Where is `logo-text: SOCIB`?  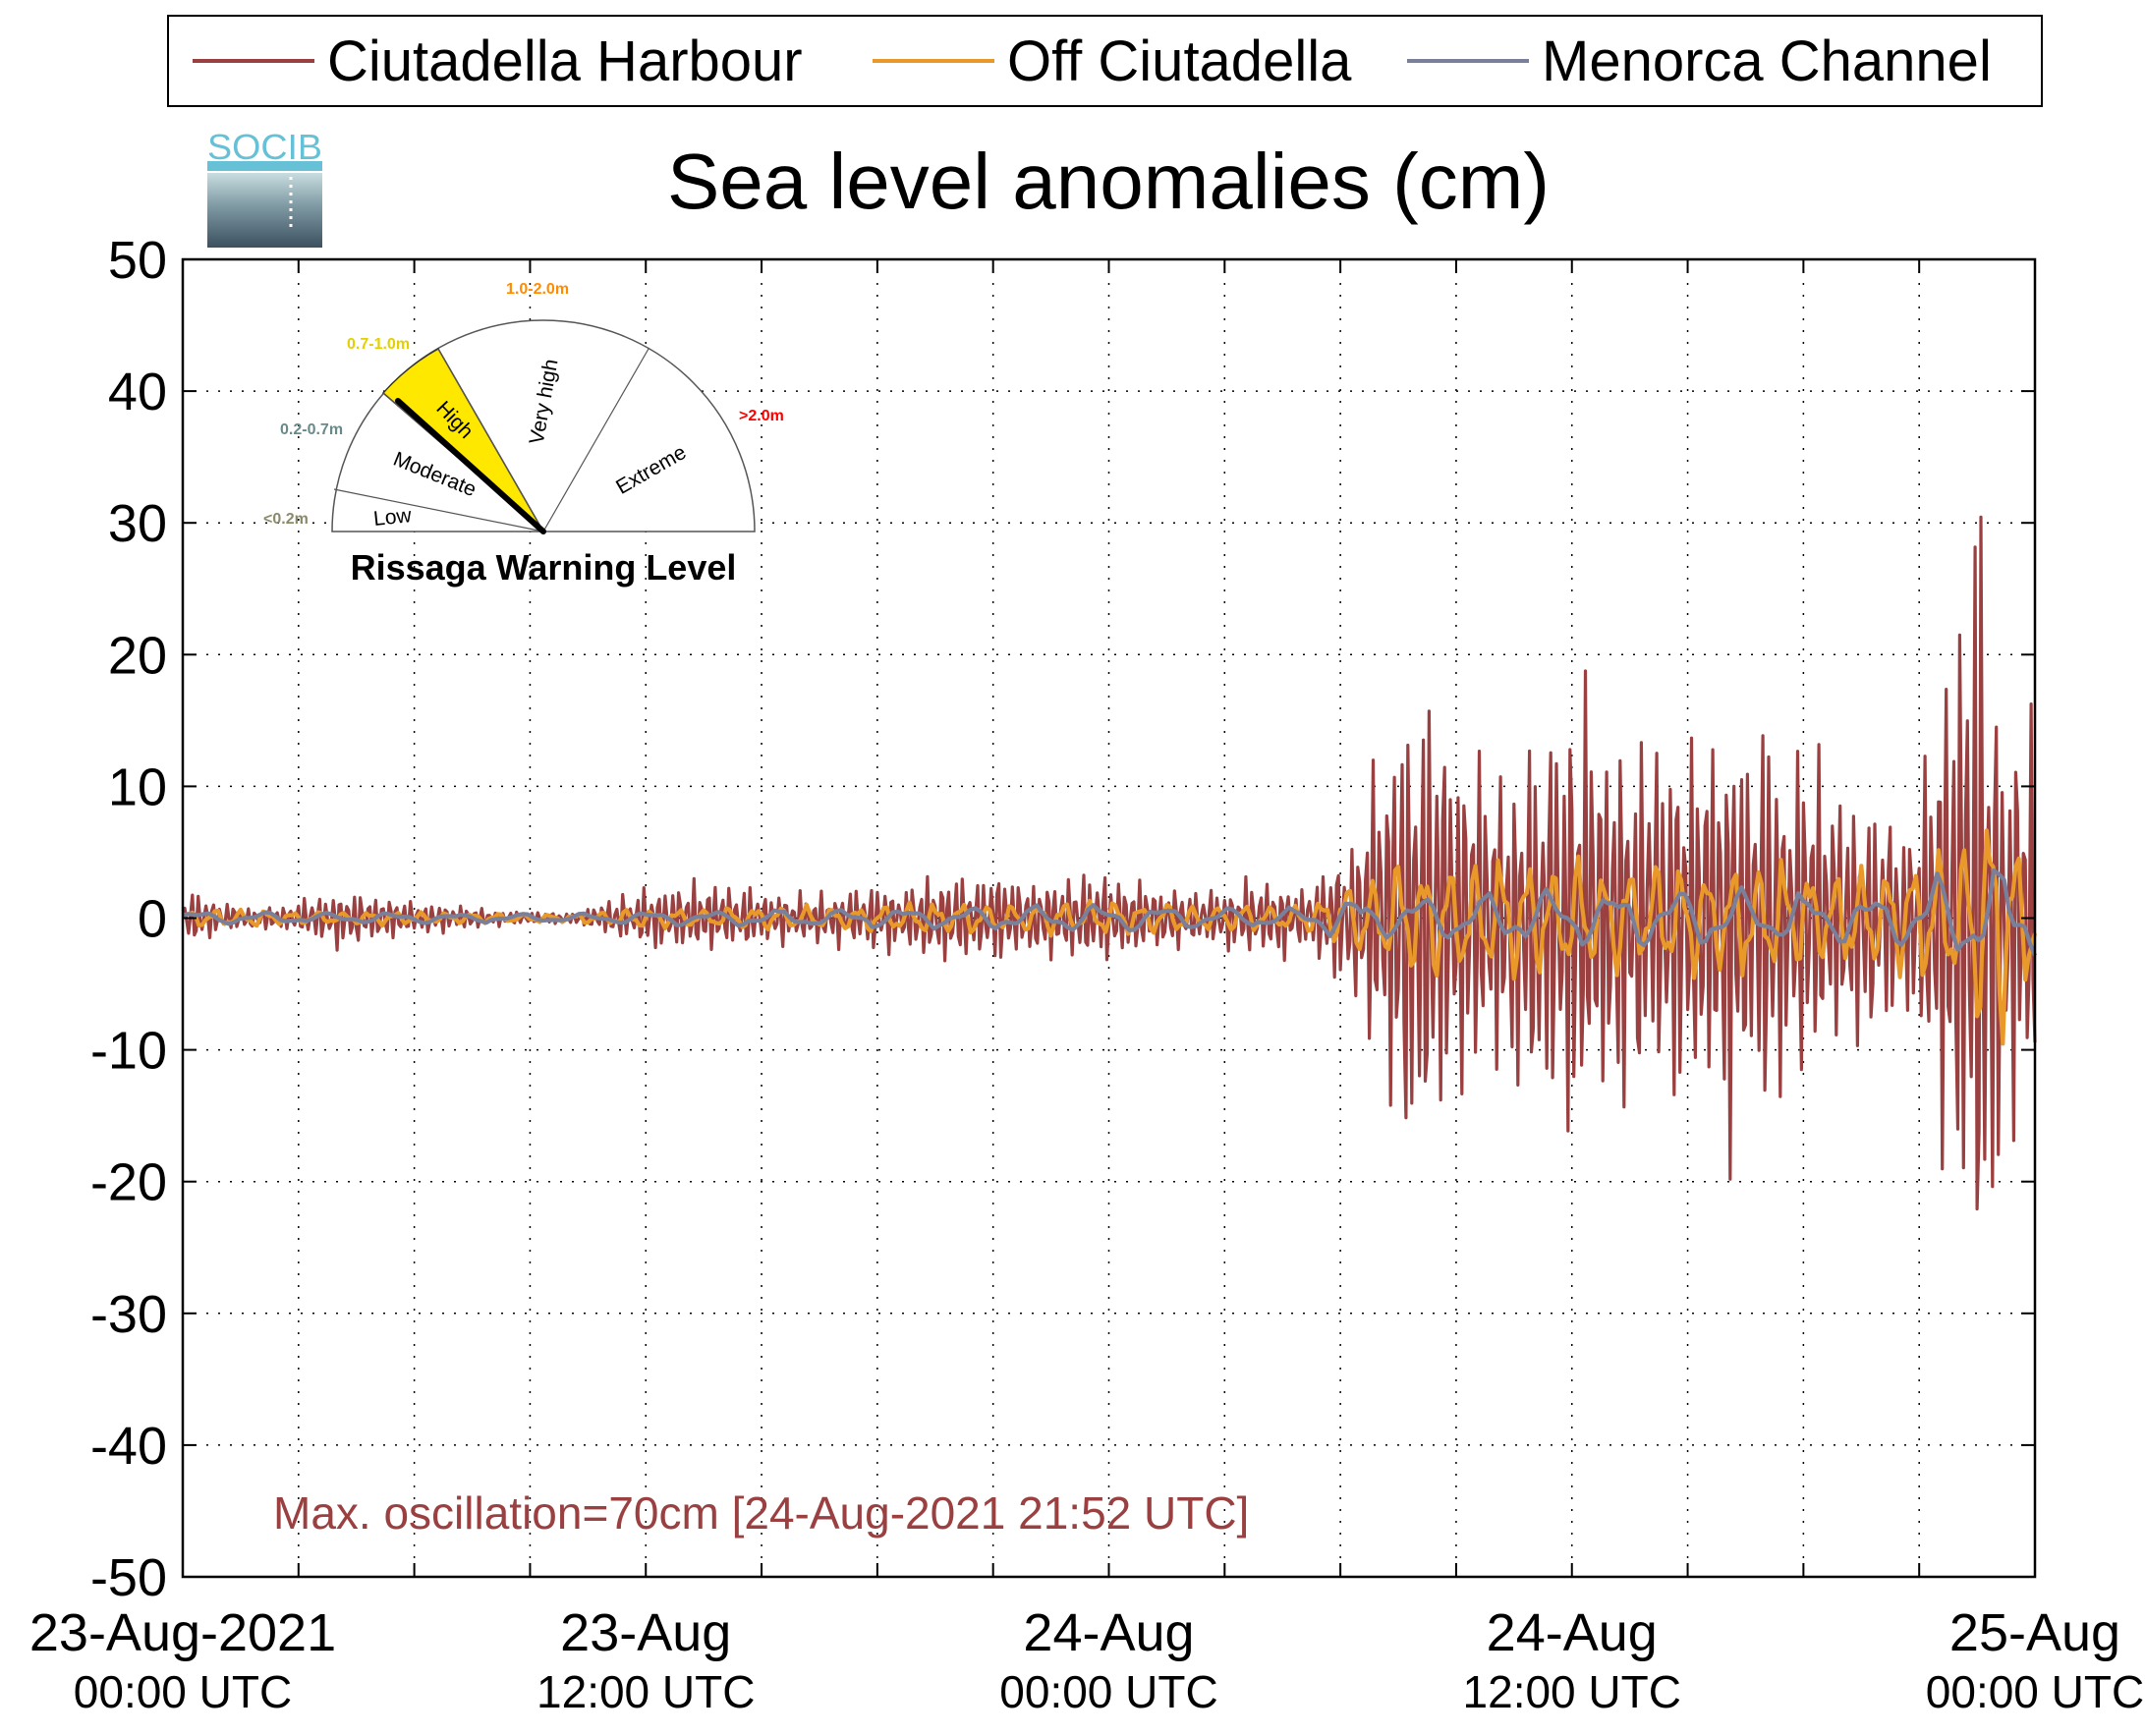 logo-text: SOCIB is located at coordinates (264, 147).